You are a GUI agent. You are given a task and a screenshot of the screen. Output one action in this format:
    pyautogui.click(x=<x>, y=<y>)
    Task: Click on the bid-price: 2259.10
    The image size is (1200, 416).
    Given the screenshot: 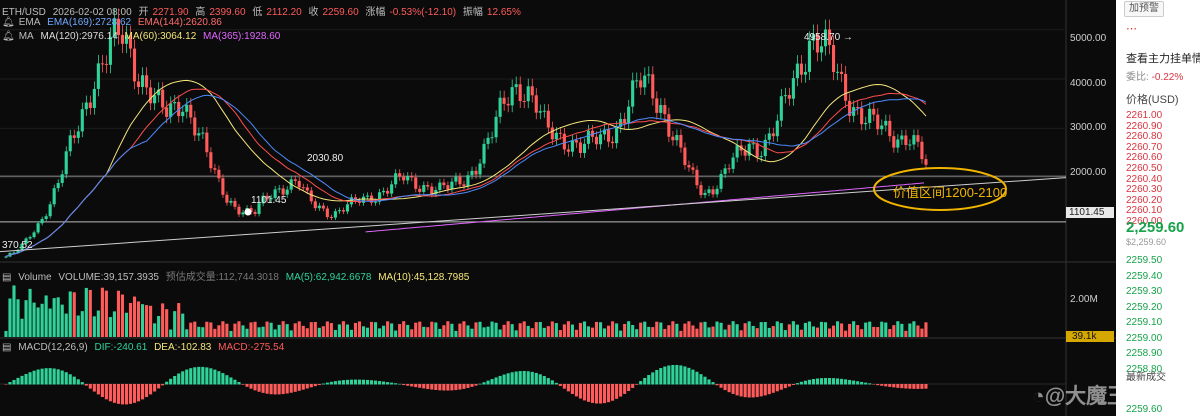 What is the action you would take?
    pyautogui.click(x=1144, y=322)
    